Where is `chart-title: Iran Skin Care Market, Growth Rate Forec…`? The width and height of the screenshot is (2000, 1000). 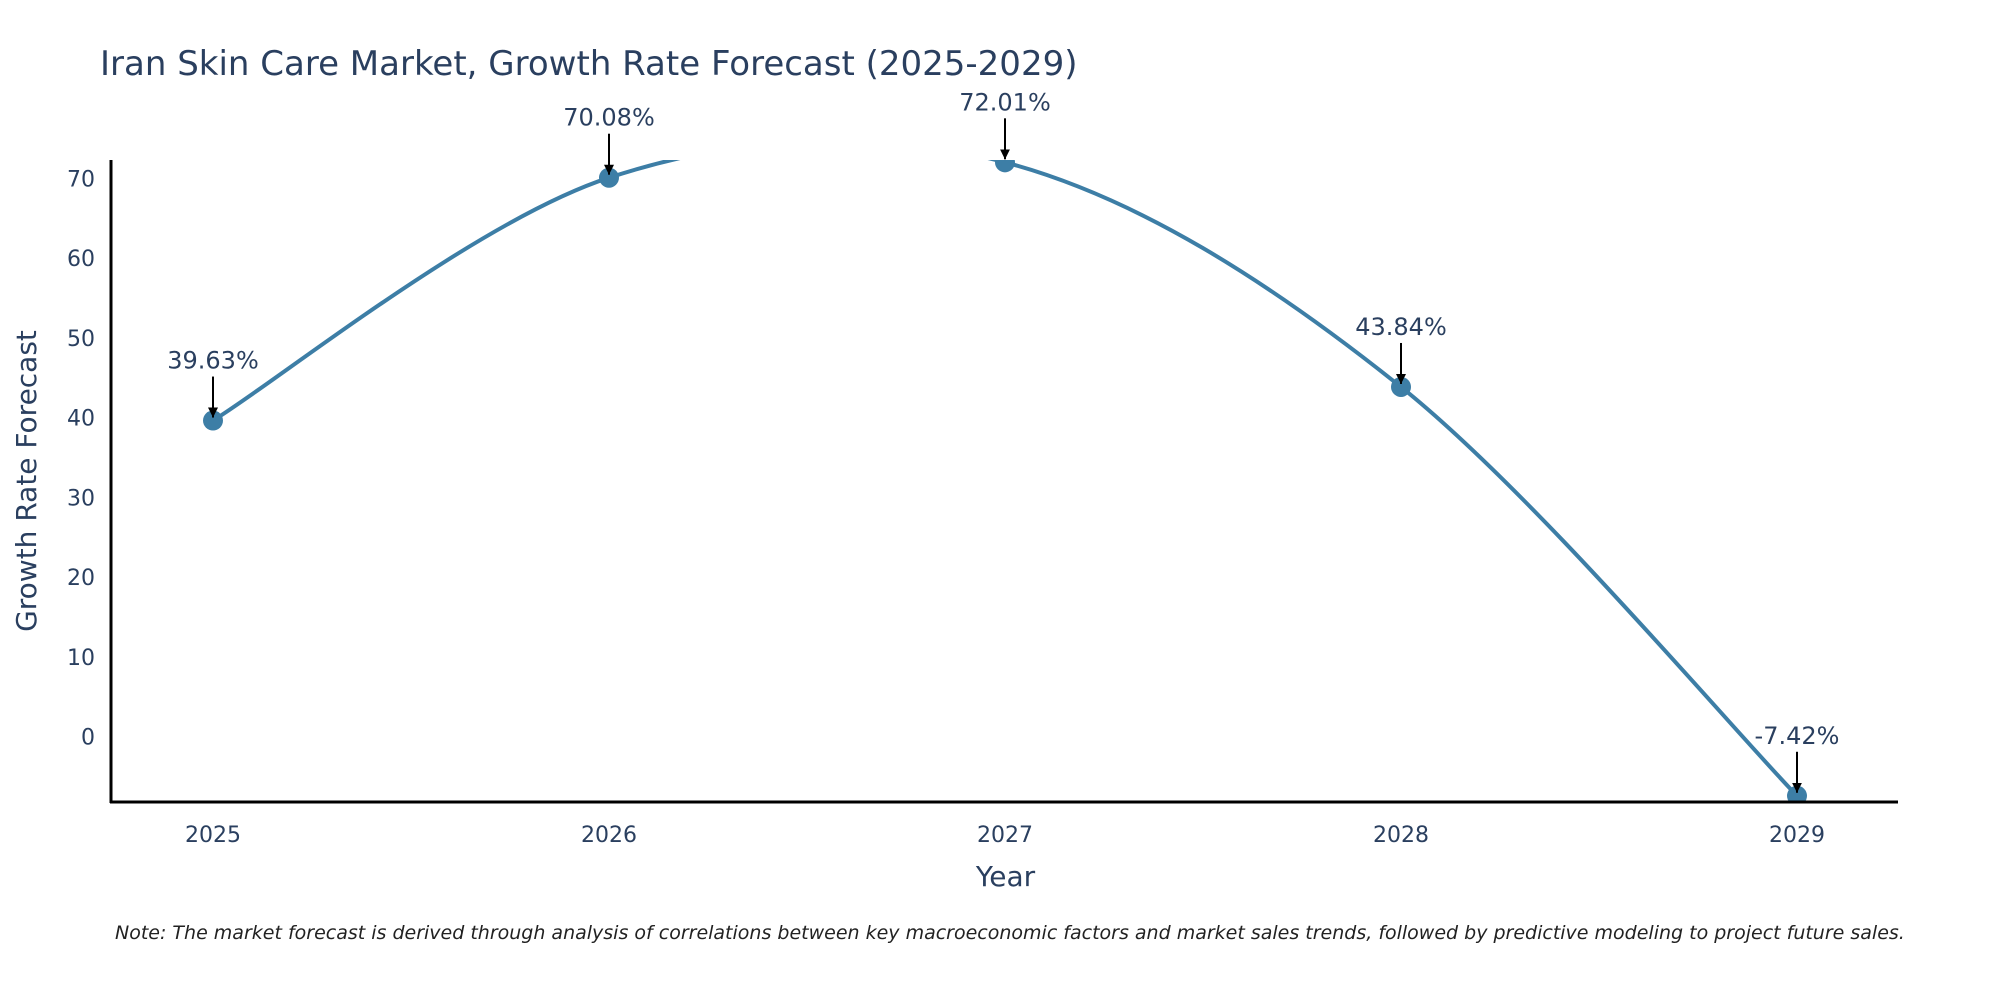
chart-title: Iran Skin Care Market, Growth Rate Forec… is located at coordinates (589, 64).